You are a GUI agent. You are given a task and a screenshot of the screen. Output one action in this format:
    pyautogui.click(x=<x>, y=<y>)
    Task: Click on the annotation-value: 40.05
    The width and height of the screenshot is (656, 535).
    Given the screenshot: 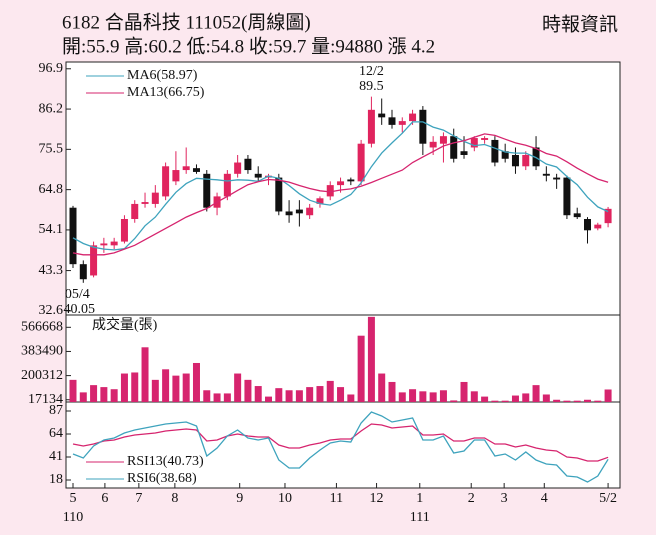 What is the action you would take?
    pyautogui.click(x=80, y=309)
    